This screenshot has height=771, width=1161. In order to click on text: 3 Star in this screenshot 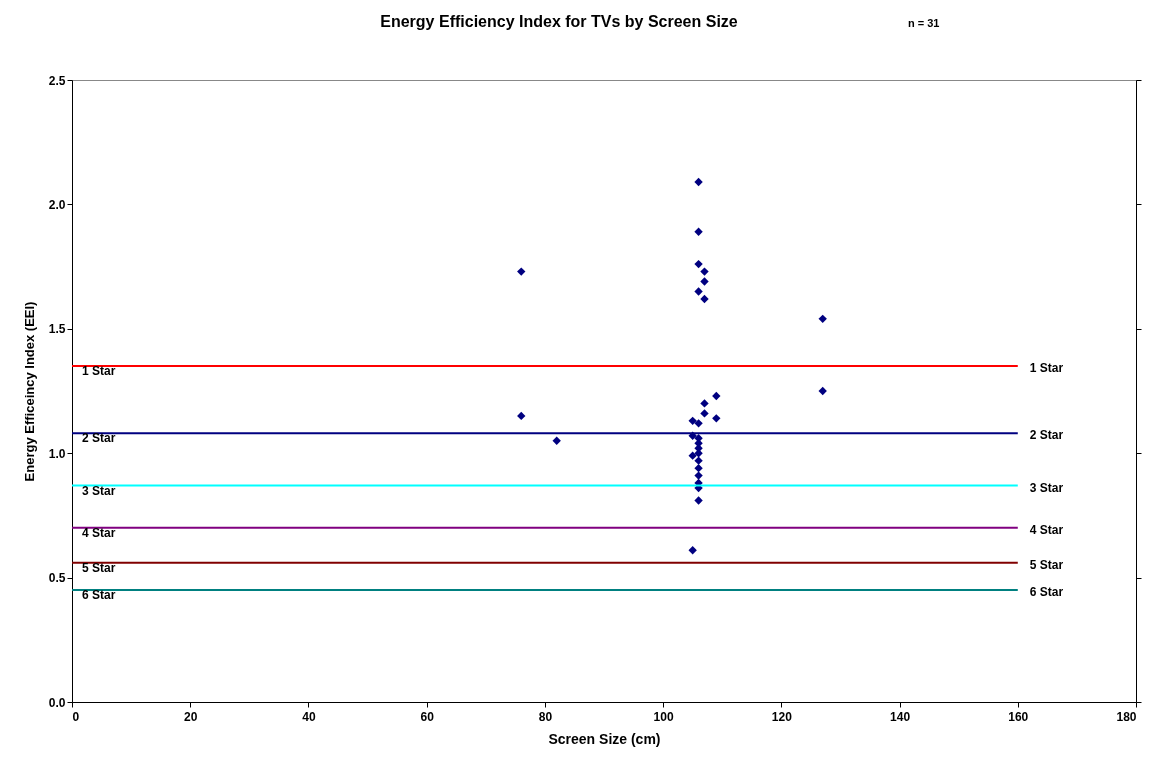, I will do `click(1046, 487)`.